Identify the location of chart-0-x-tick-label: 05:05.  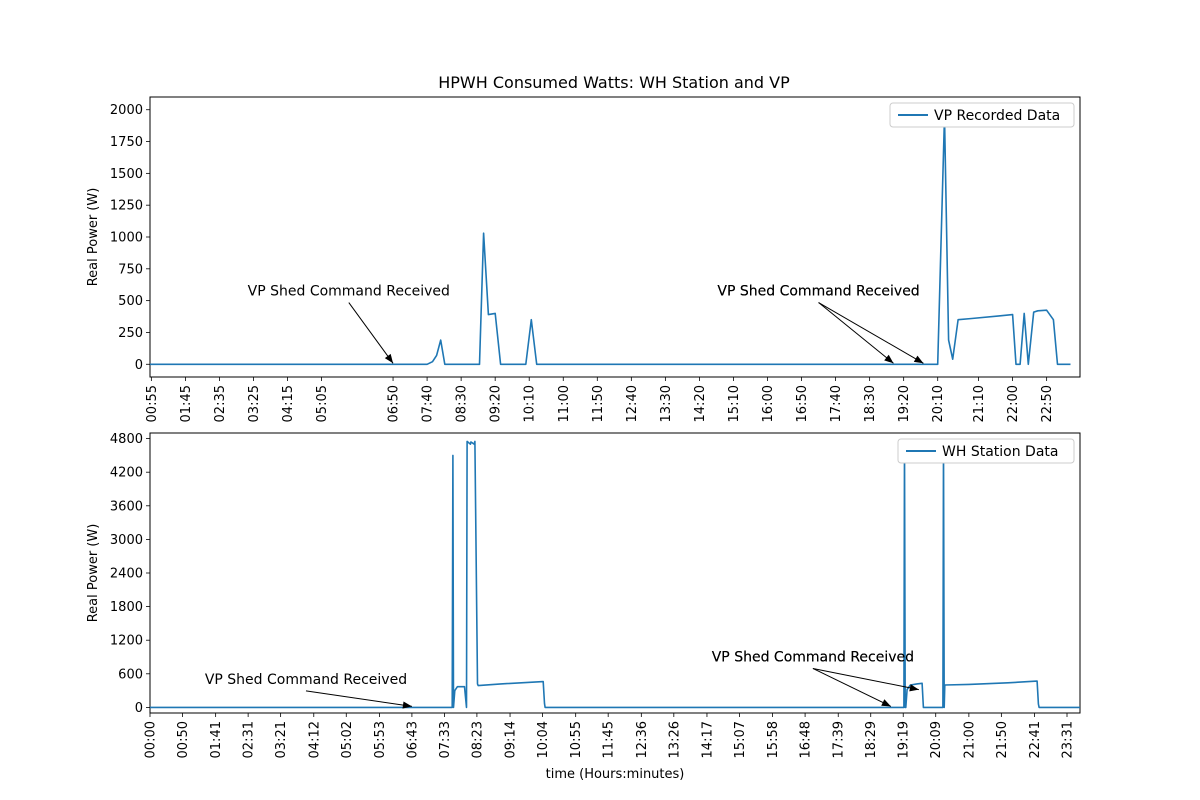
(322, 403).